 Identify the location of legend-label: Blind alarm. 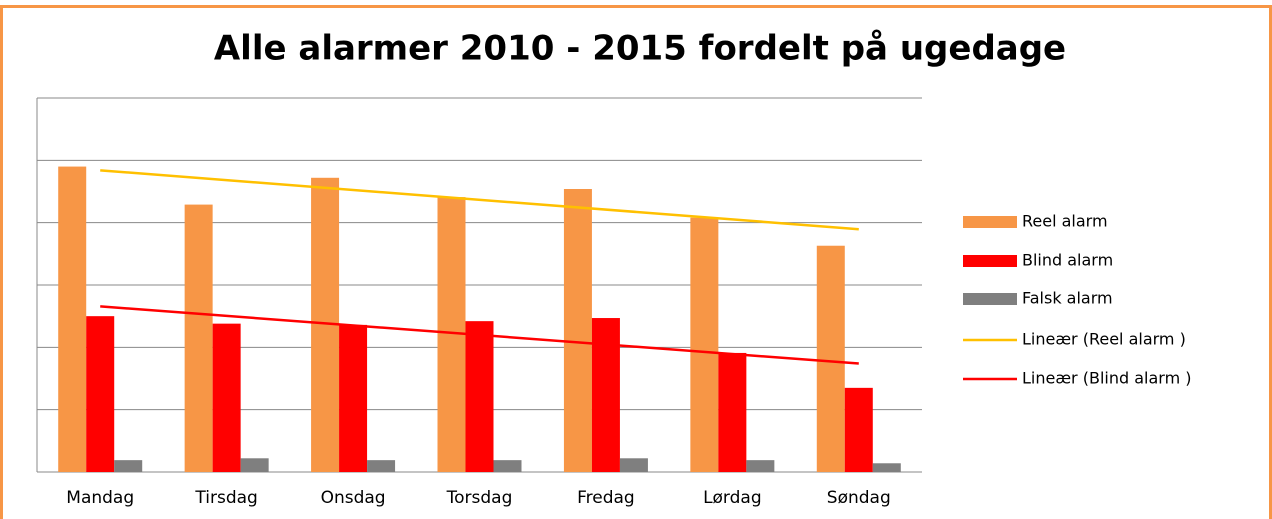
(1067, 260).